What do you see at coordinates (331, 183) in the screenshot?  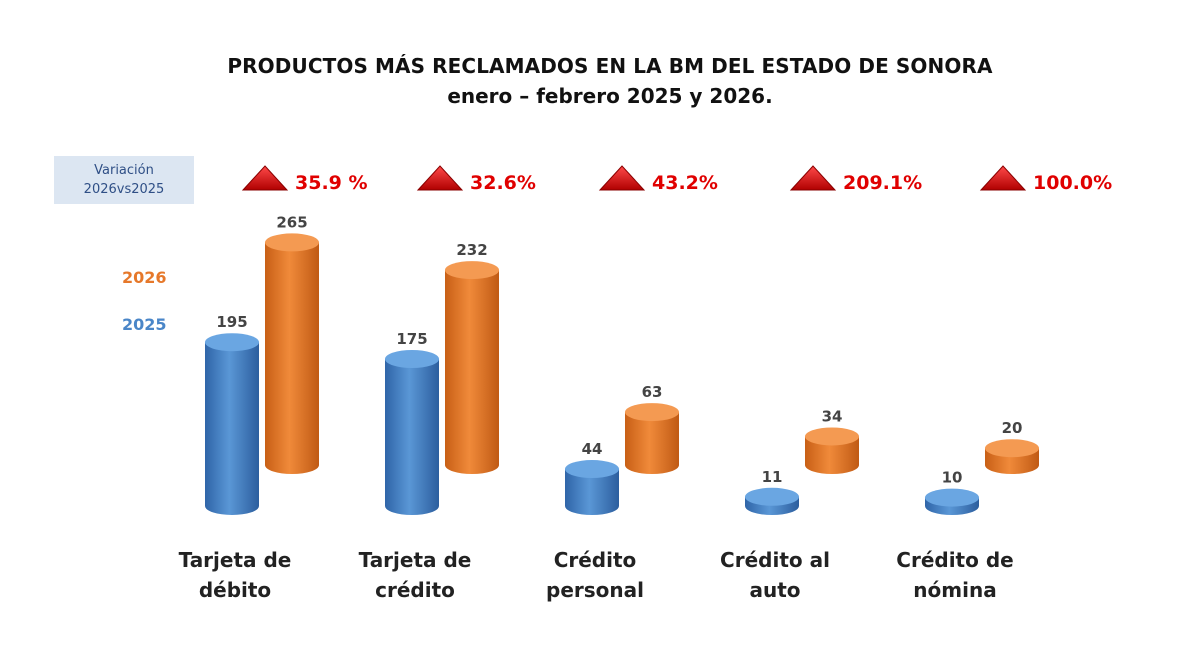 I see `variation-value-0: 35.9 %` at bounding box center [331, 183].